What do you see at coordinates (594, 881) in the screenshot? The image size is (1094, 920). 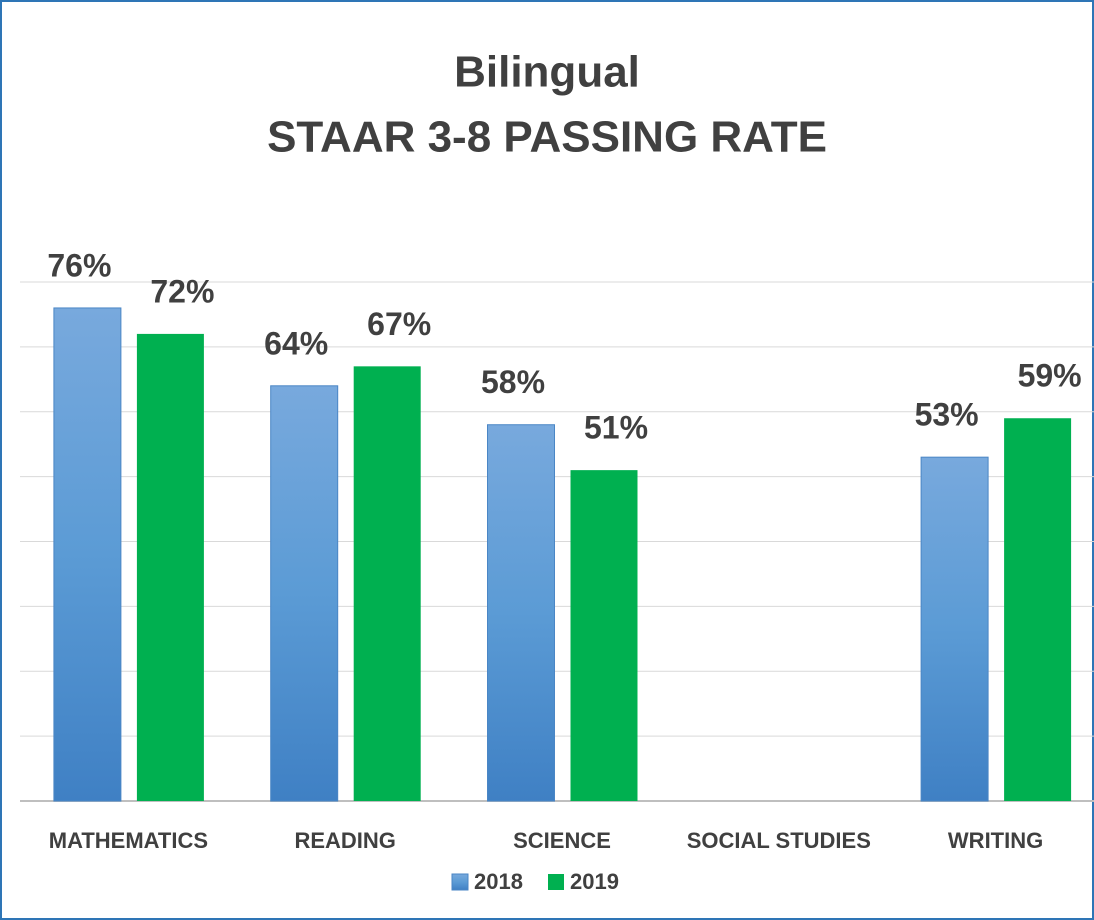 I see `legend-label: 2019` at bounding box center [594, 881].